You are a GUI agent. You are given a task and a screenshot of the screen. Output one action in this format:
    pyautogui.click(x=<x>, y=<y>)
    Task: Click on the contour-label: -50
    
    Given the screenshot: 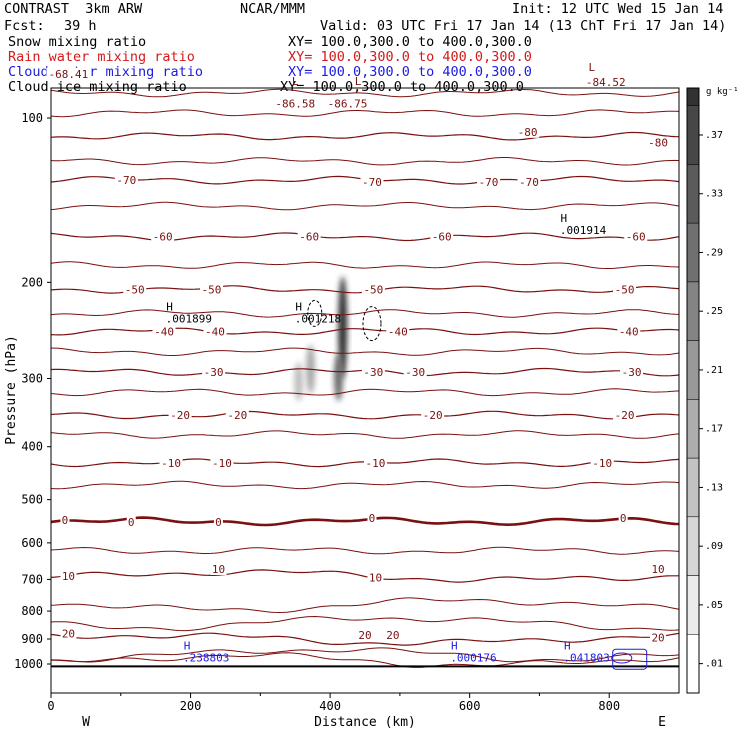 What is the action you would take?
    pyautogui.click(x=625, y=289)
    